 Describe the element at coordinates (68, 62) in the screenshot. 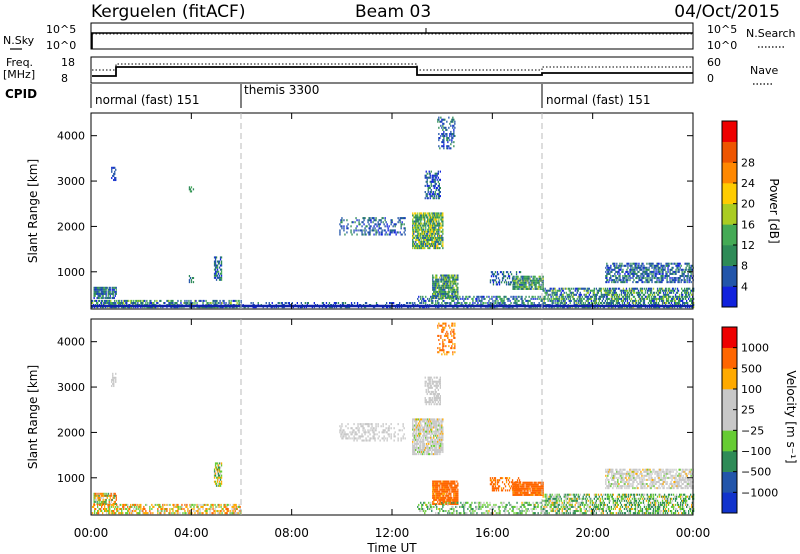

I see `freq-tick-top: 18` at that location.